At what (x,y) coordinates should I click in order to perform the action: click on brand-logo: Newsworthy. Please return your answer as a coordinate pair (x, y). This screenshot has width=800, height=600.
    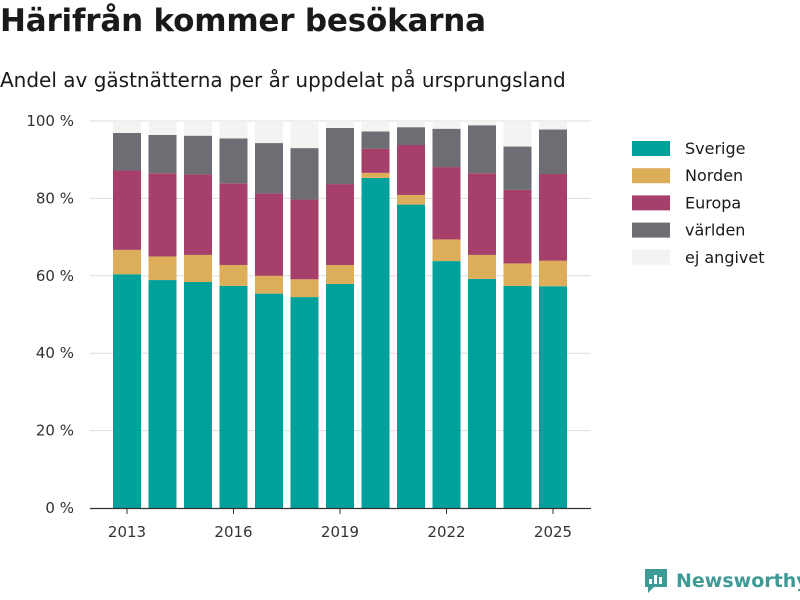
    Looking at the image, I should click on (721, 581).